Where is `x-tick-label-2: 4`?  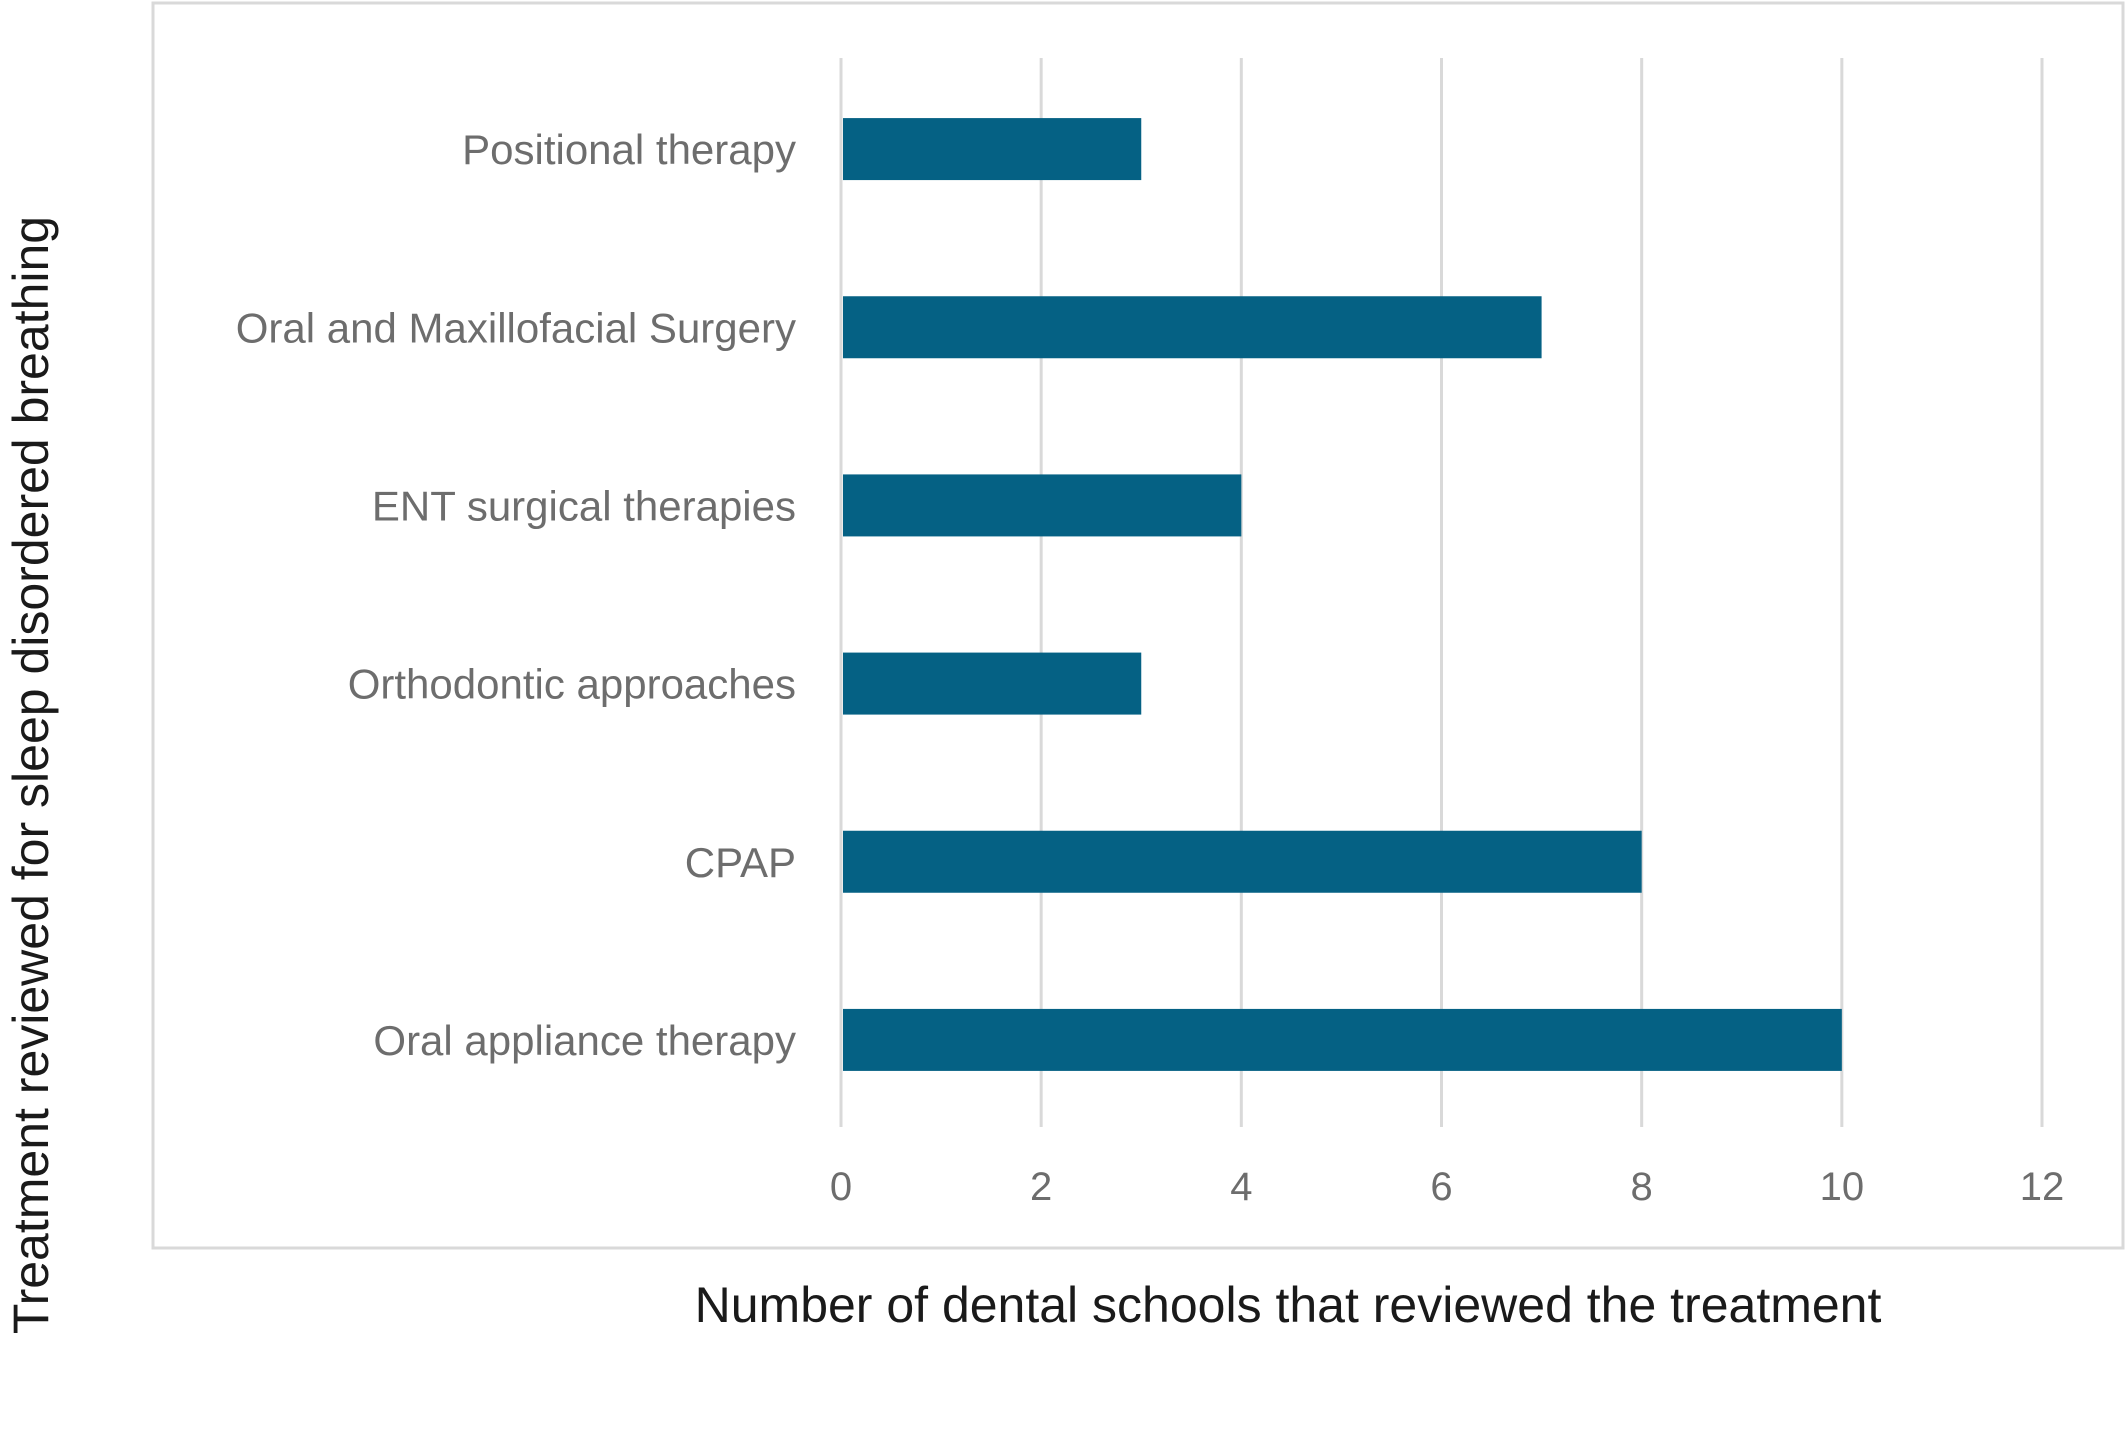 x-tick-label-2: 4 is located at coordinates (1241, 1187).